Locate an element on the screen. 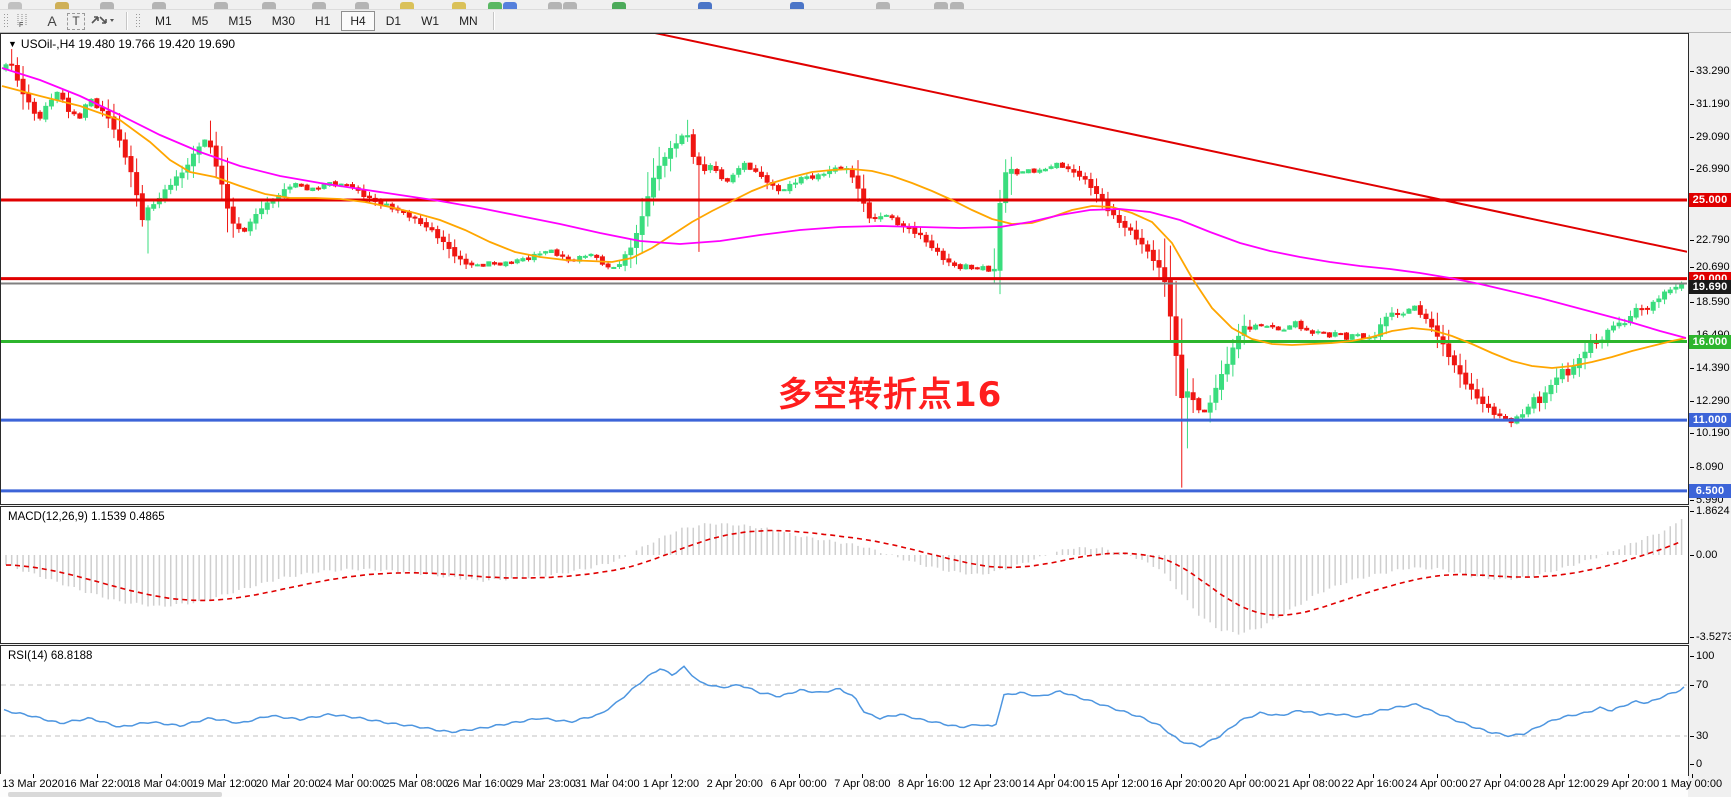  macd-axis-tick: 1.8624 is located at coordinates (1710, 511).